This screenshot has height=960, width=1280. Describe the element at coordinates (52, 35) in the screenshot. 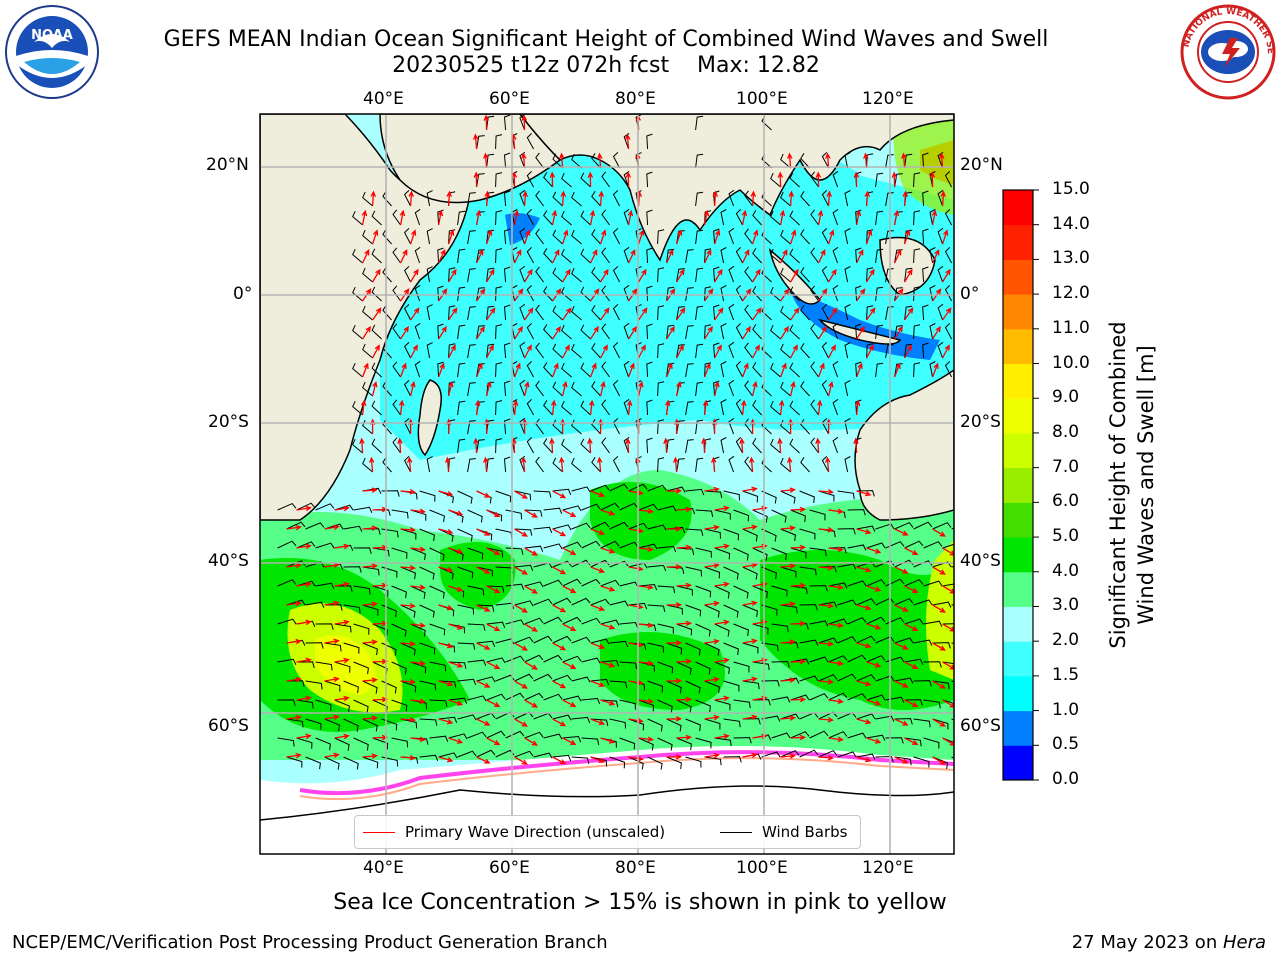

I see `noaa-logo-text: NOAA` at that location.